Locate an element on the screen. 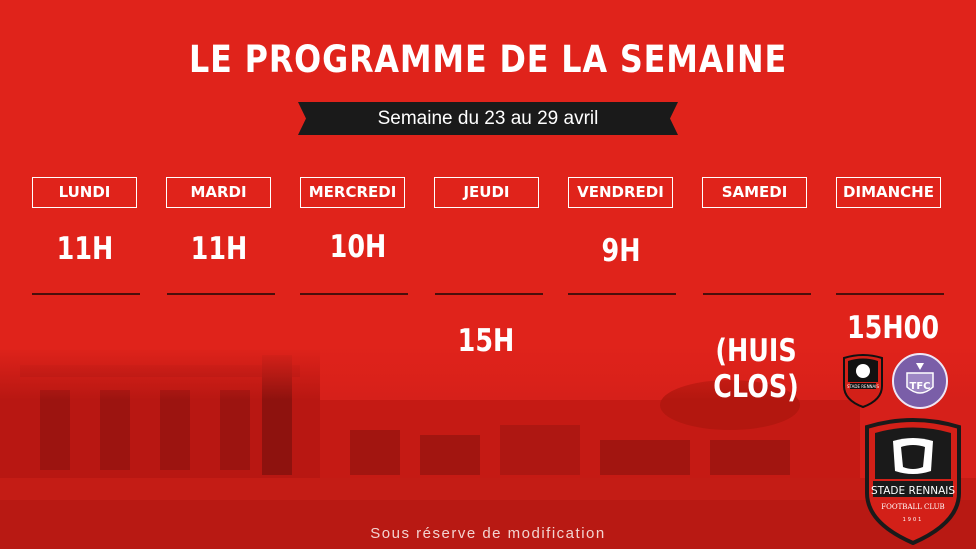 This screenshot has width=976, height=549. day-header-tuesday: MARDI is located at coordinates (218, 192).